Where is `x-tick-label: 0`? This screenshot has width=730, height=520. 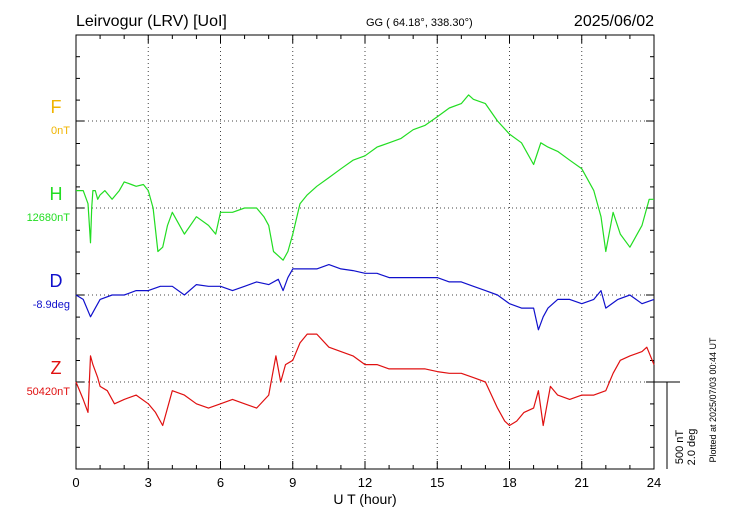 x-tick-label: 0 is located at coordinates (75, 482).